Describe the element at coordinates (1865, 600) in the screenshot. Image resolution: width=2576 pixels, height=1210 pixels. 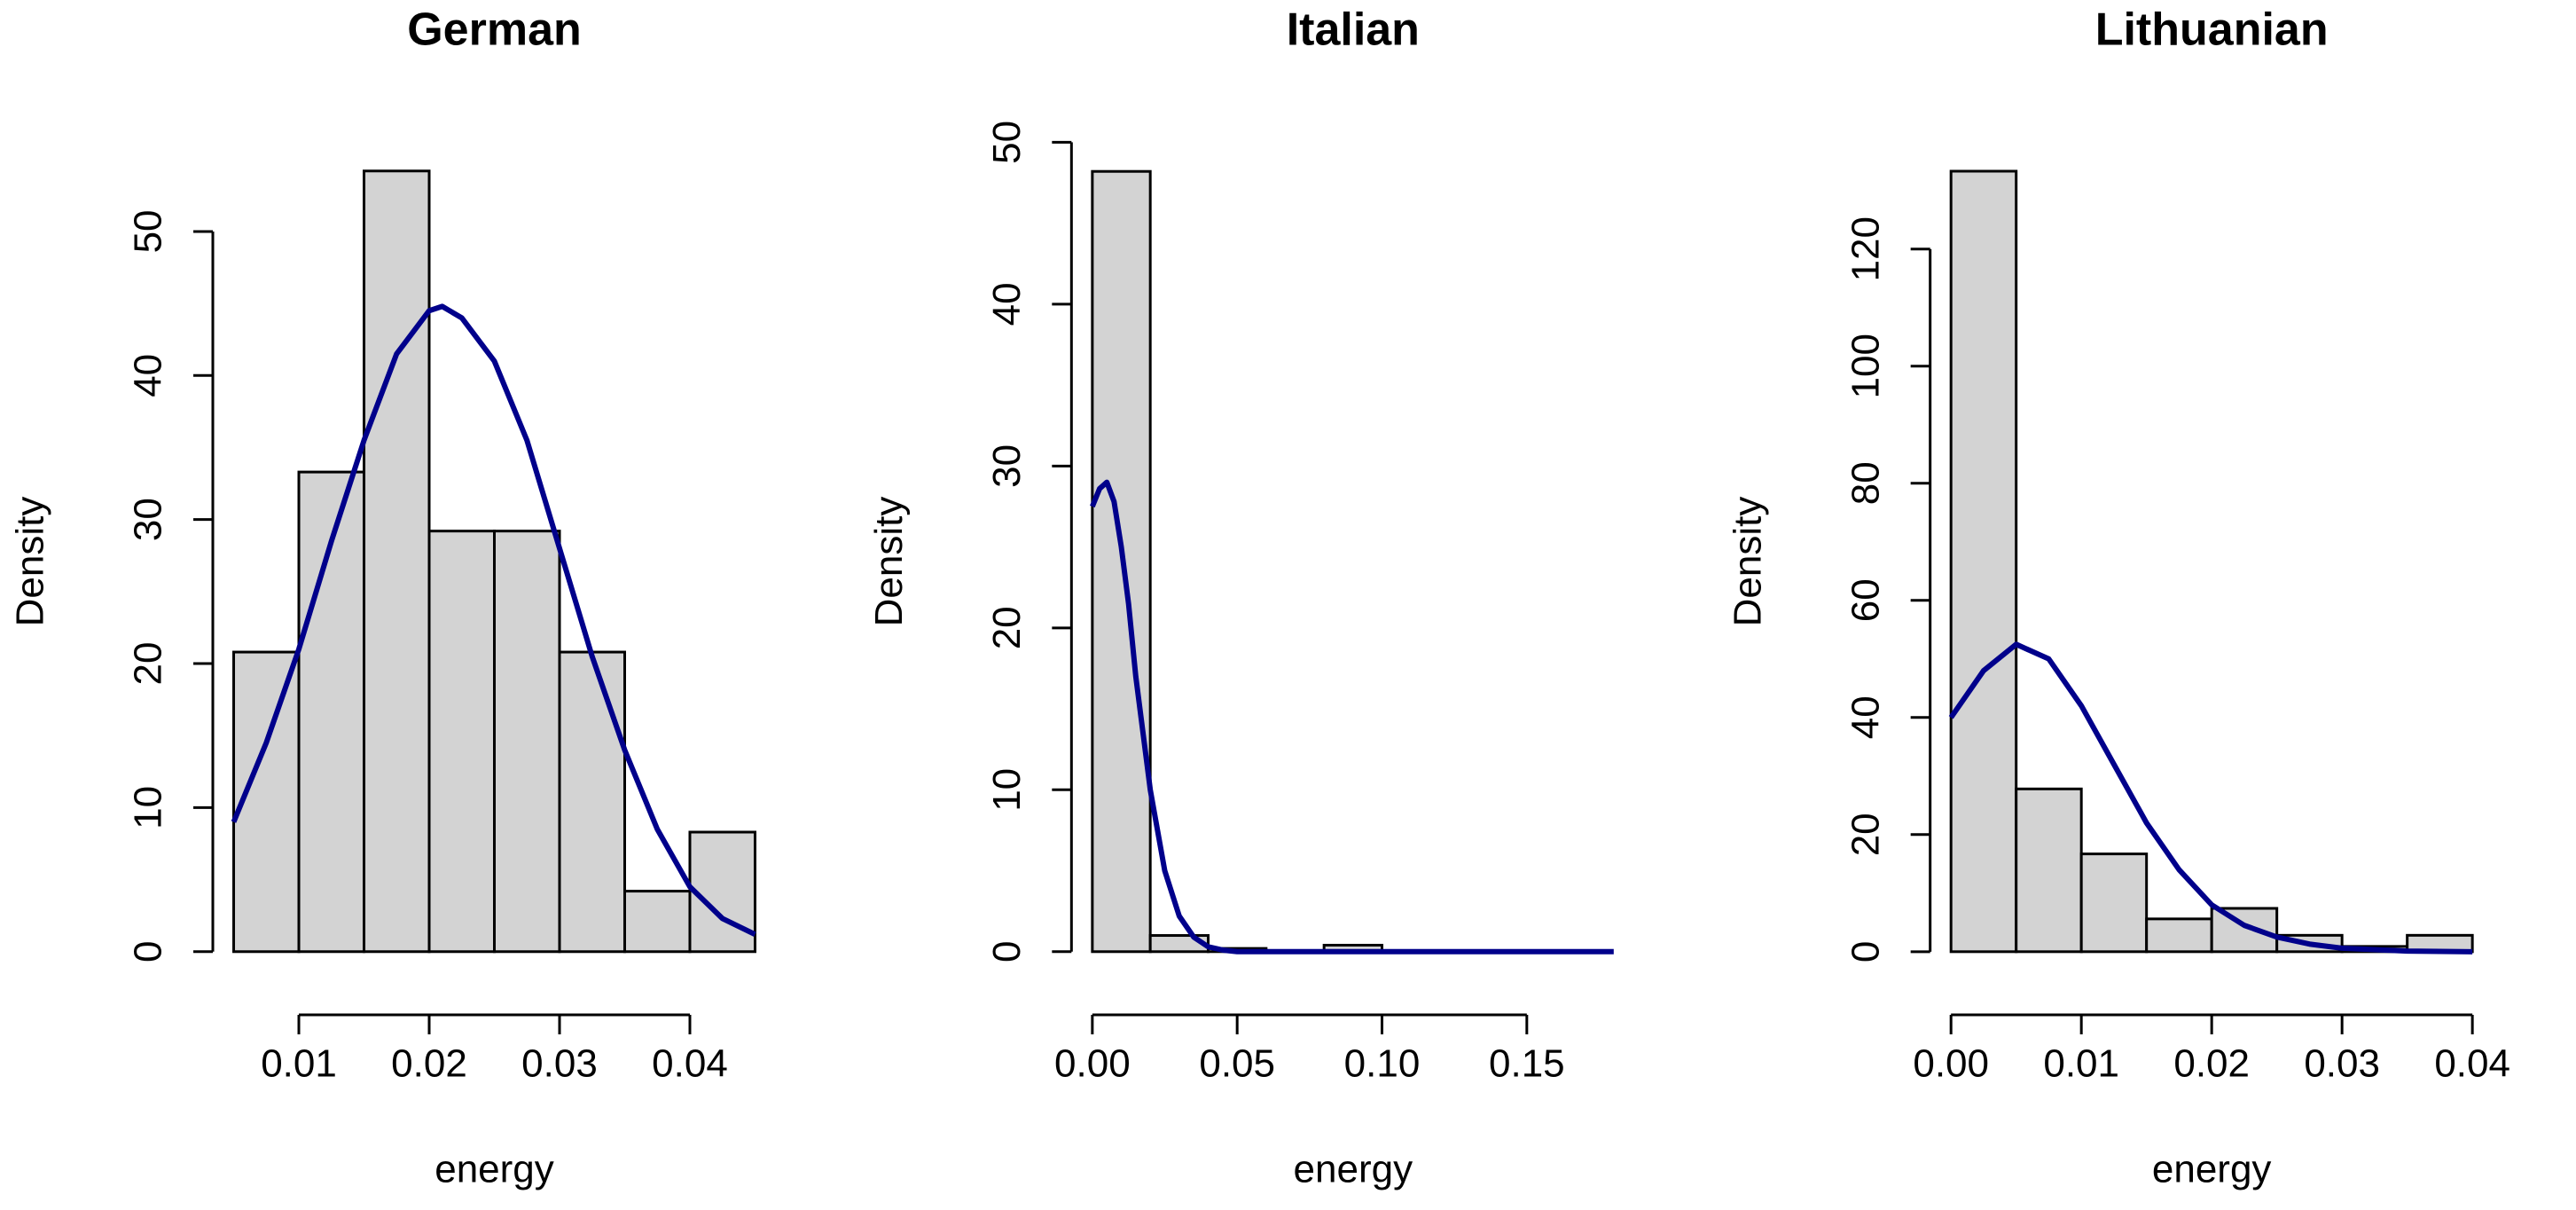
I see `y-tick-label: 60` at that location.